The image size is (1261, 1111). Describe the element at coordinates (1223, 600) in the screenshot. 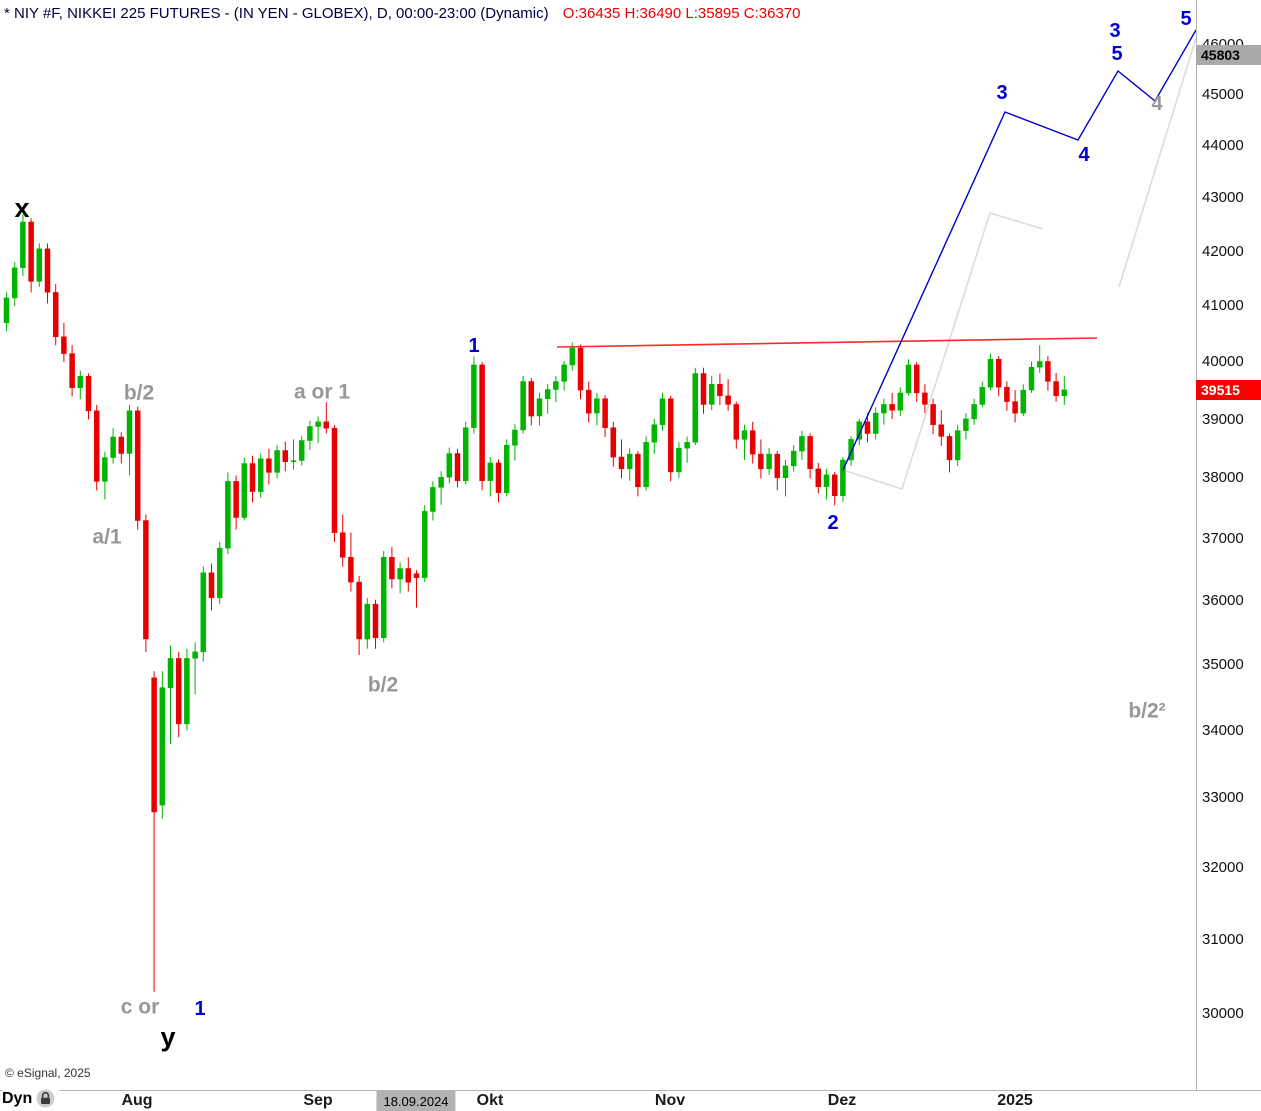

I see `price-tick-label: 36000` at that location.